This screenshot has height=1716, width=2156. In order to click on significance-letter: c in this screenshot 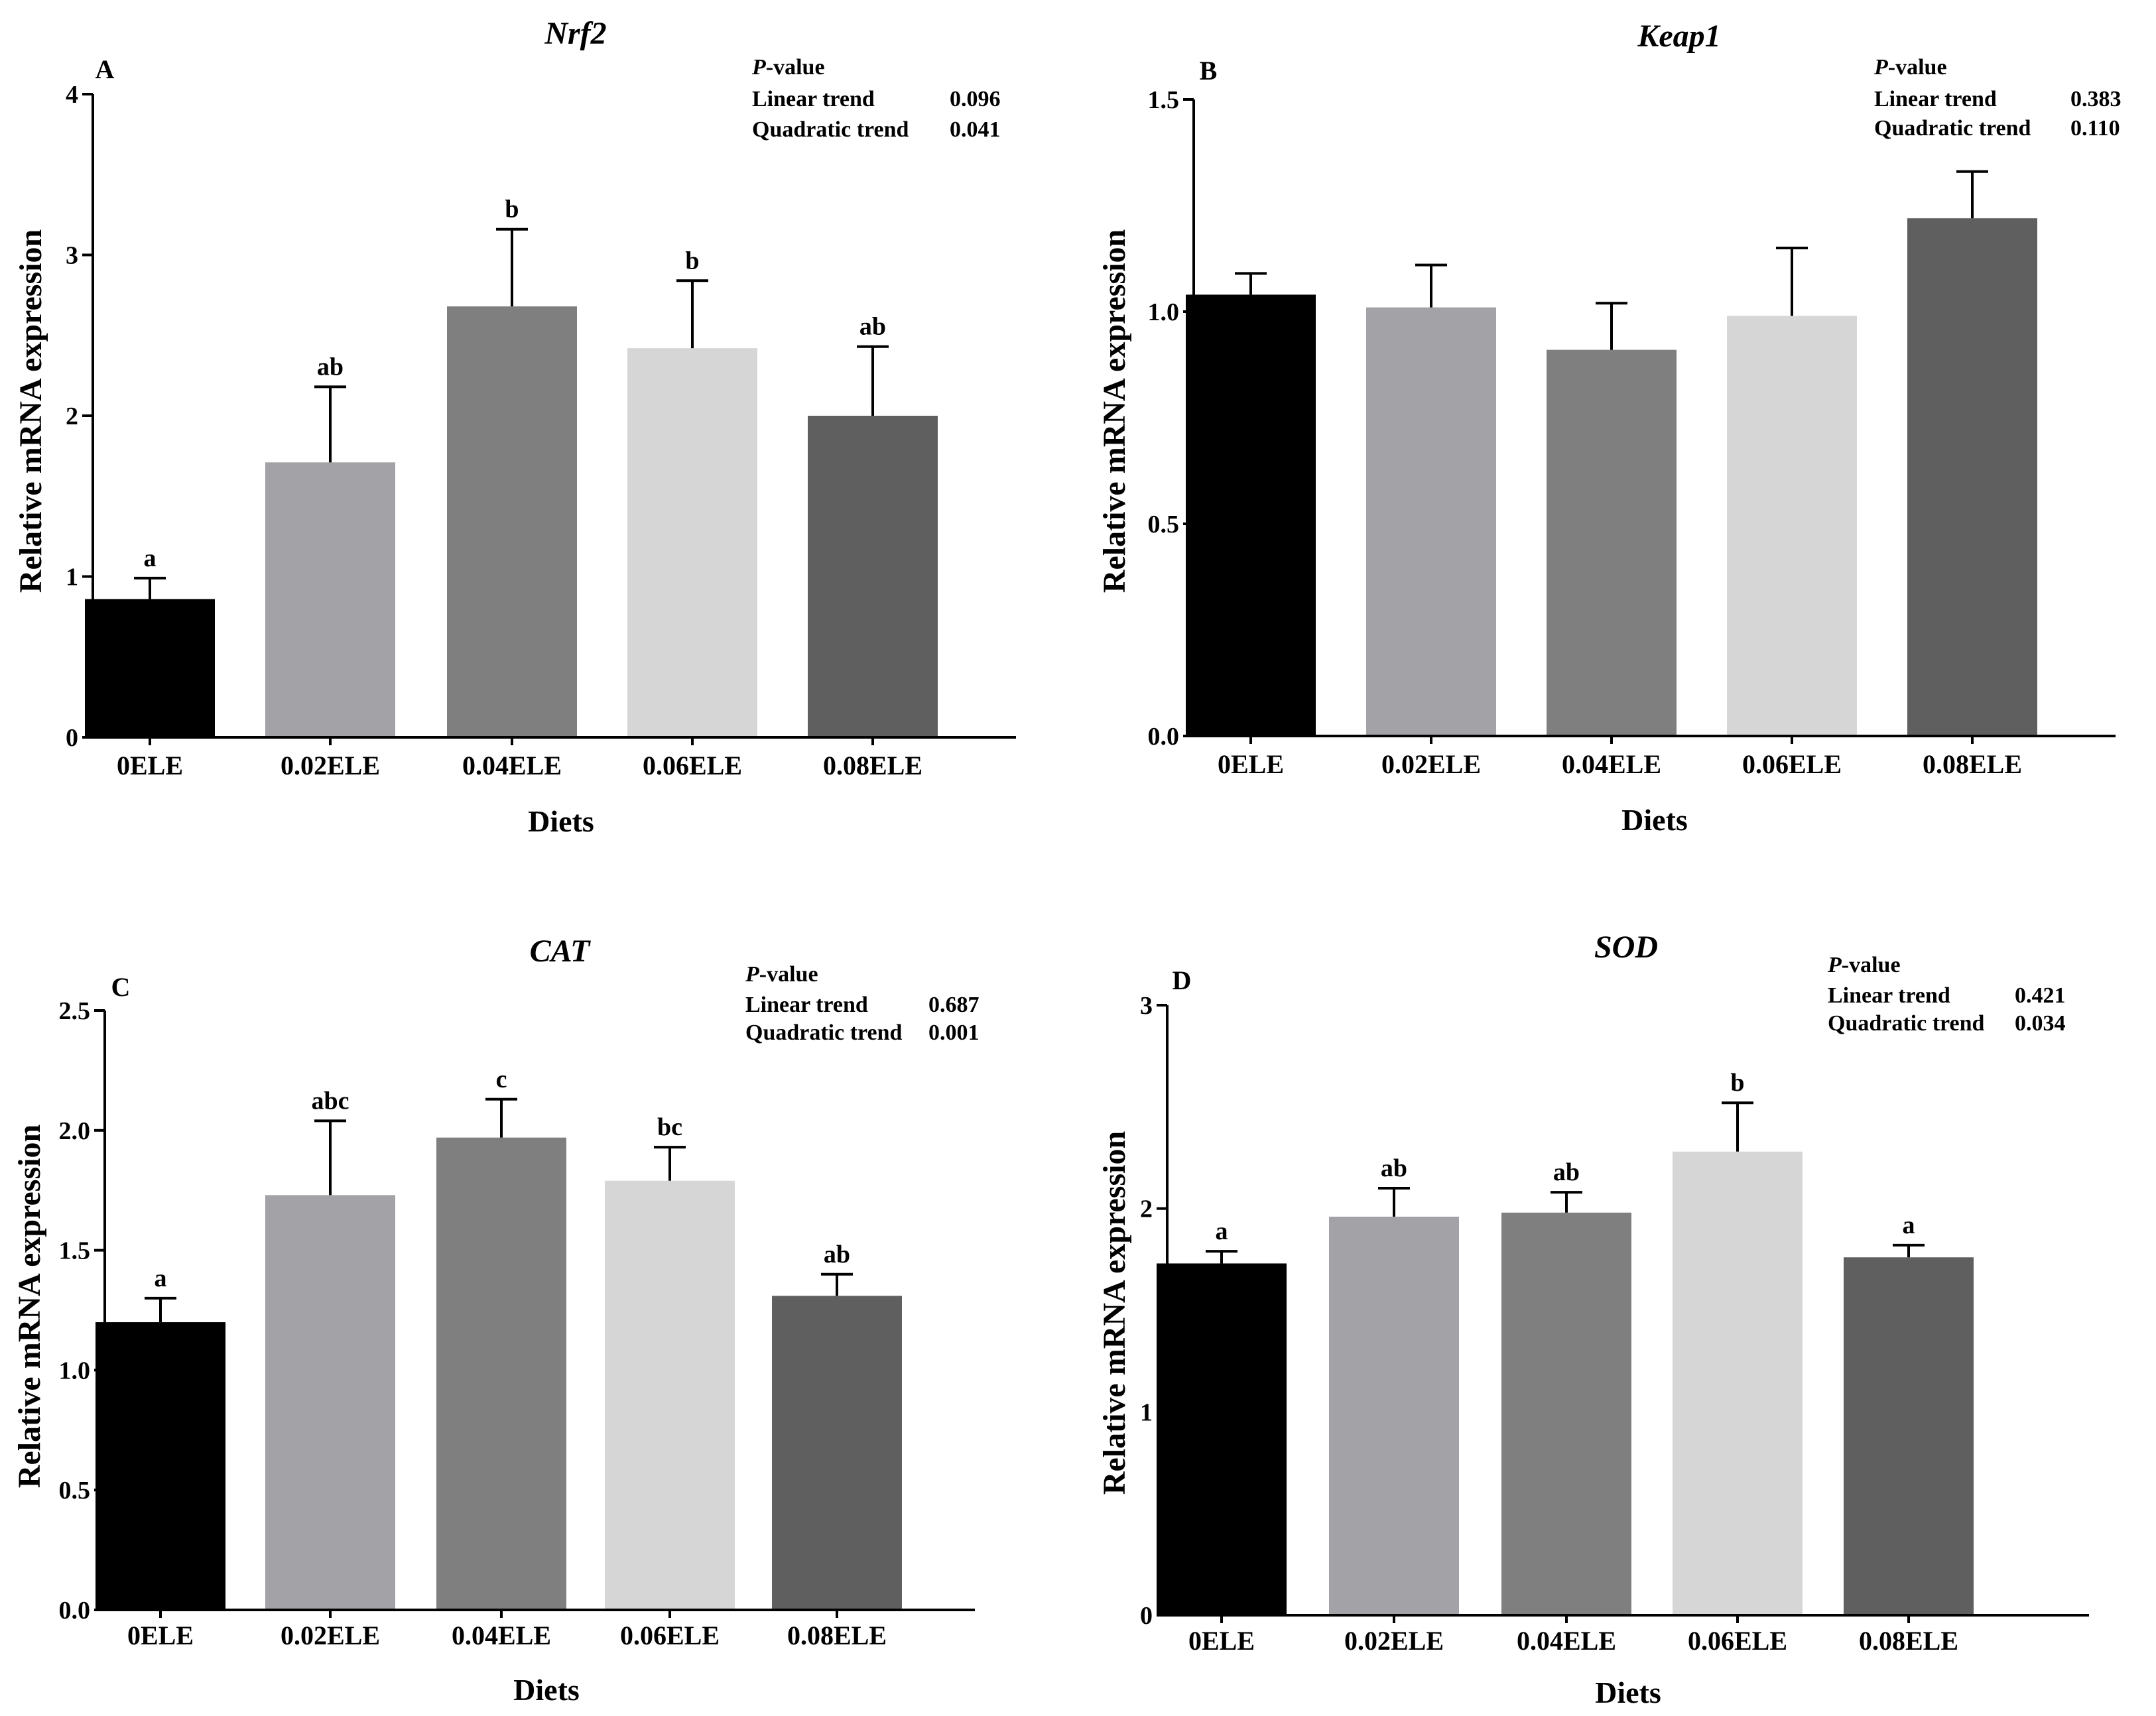, I will do `click(501, 1079)`.